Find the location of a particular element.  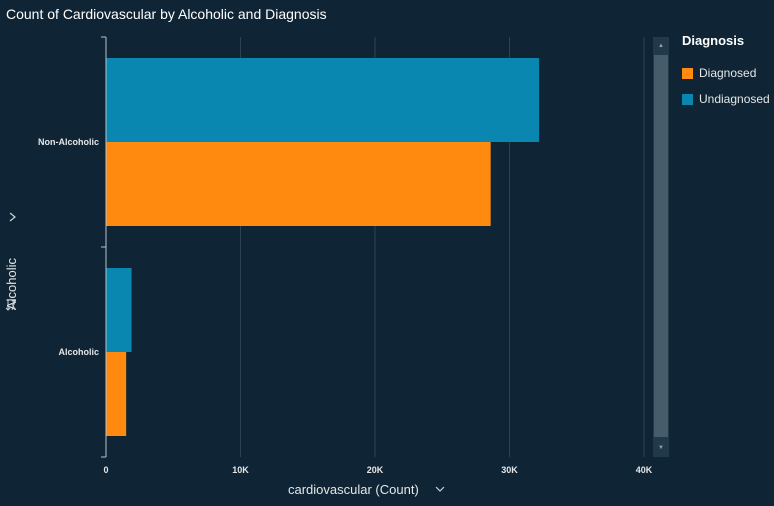

scrollbar-thumb is located at coordinates (661, 246).